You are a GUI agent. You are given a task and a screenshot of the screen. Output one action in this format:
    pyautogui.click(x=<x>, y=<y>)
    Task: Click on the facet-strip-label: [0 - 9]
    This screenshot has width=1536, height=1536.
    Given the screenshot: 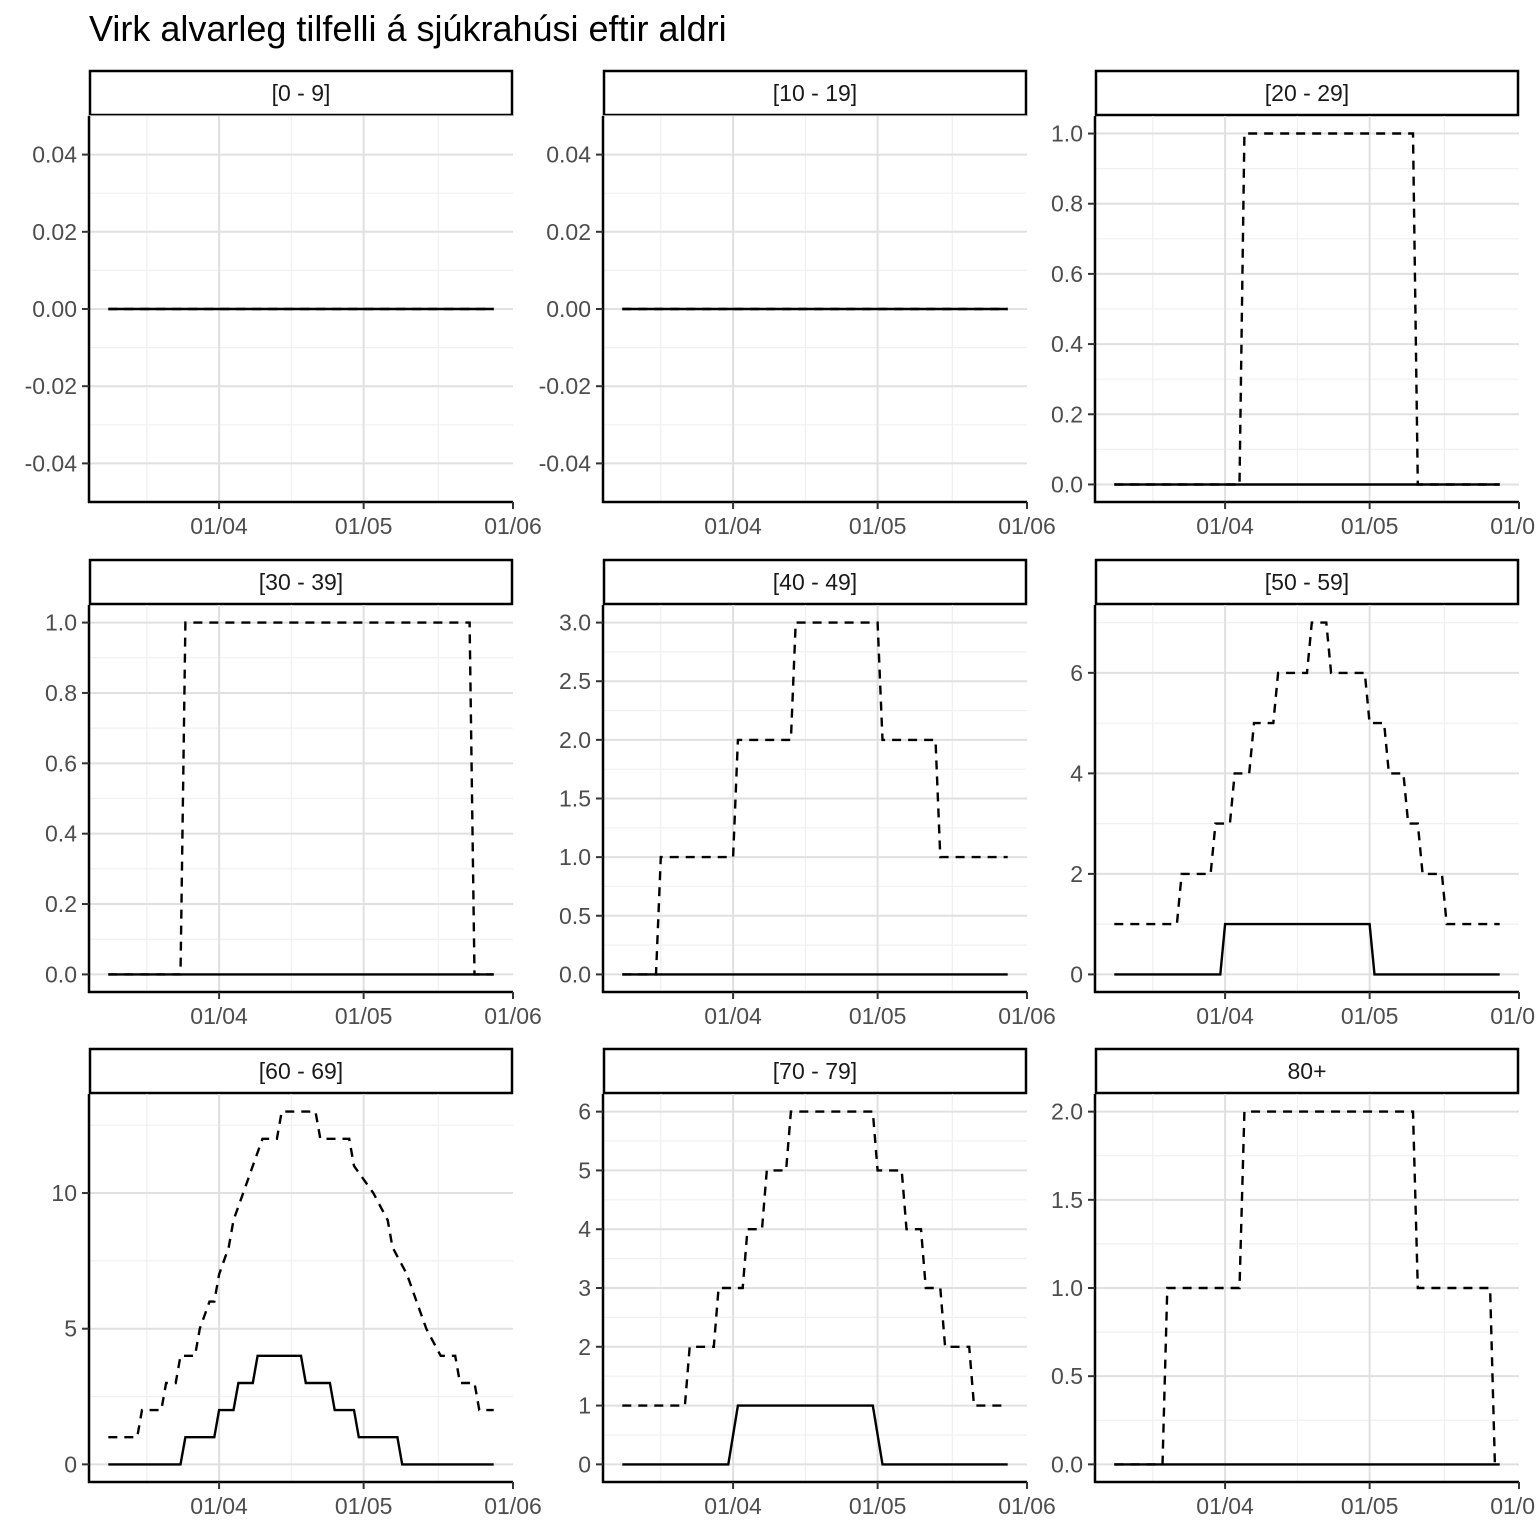 What is the action you would take?
    pyautogui.click(x=301, y=93)
    